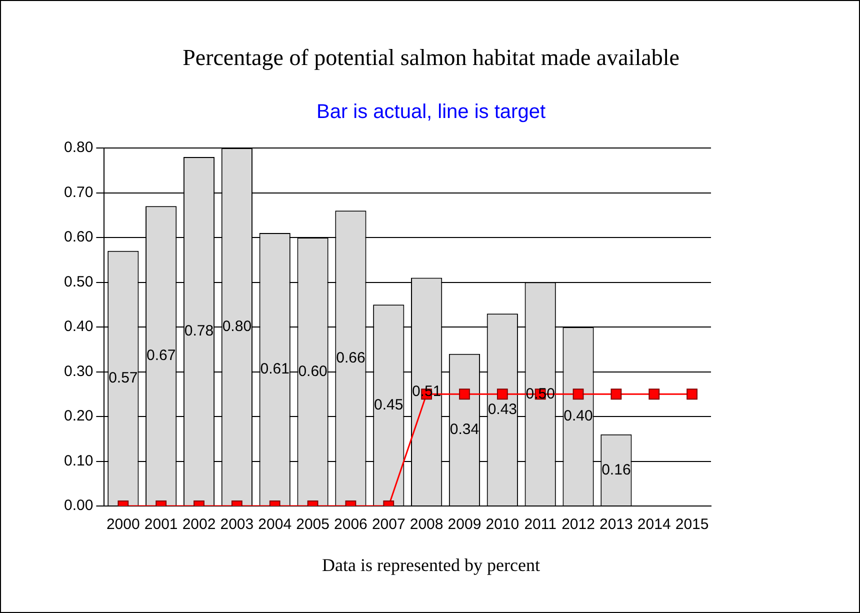  Describe the element at coordinates (313, 371) in the screenshot. I see `data-label: 0.60` at that location.